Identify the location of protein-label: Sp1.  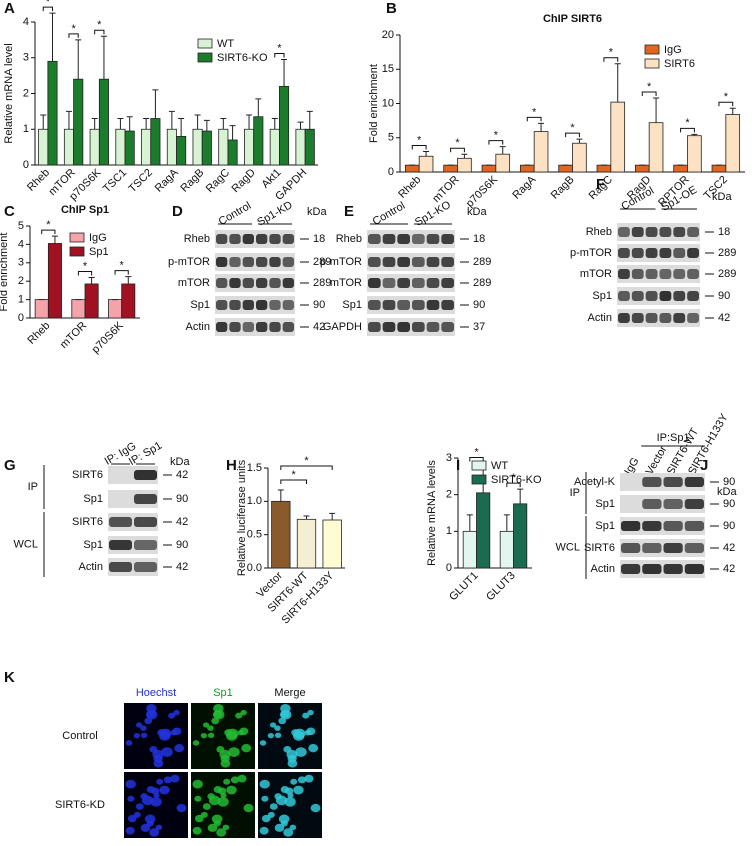
(200, 305).